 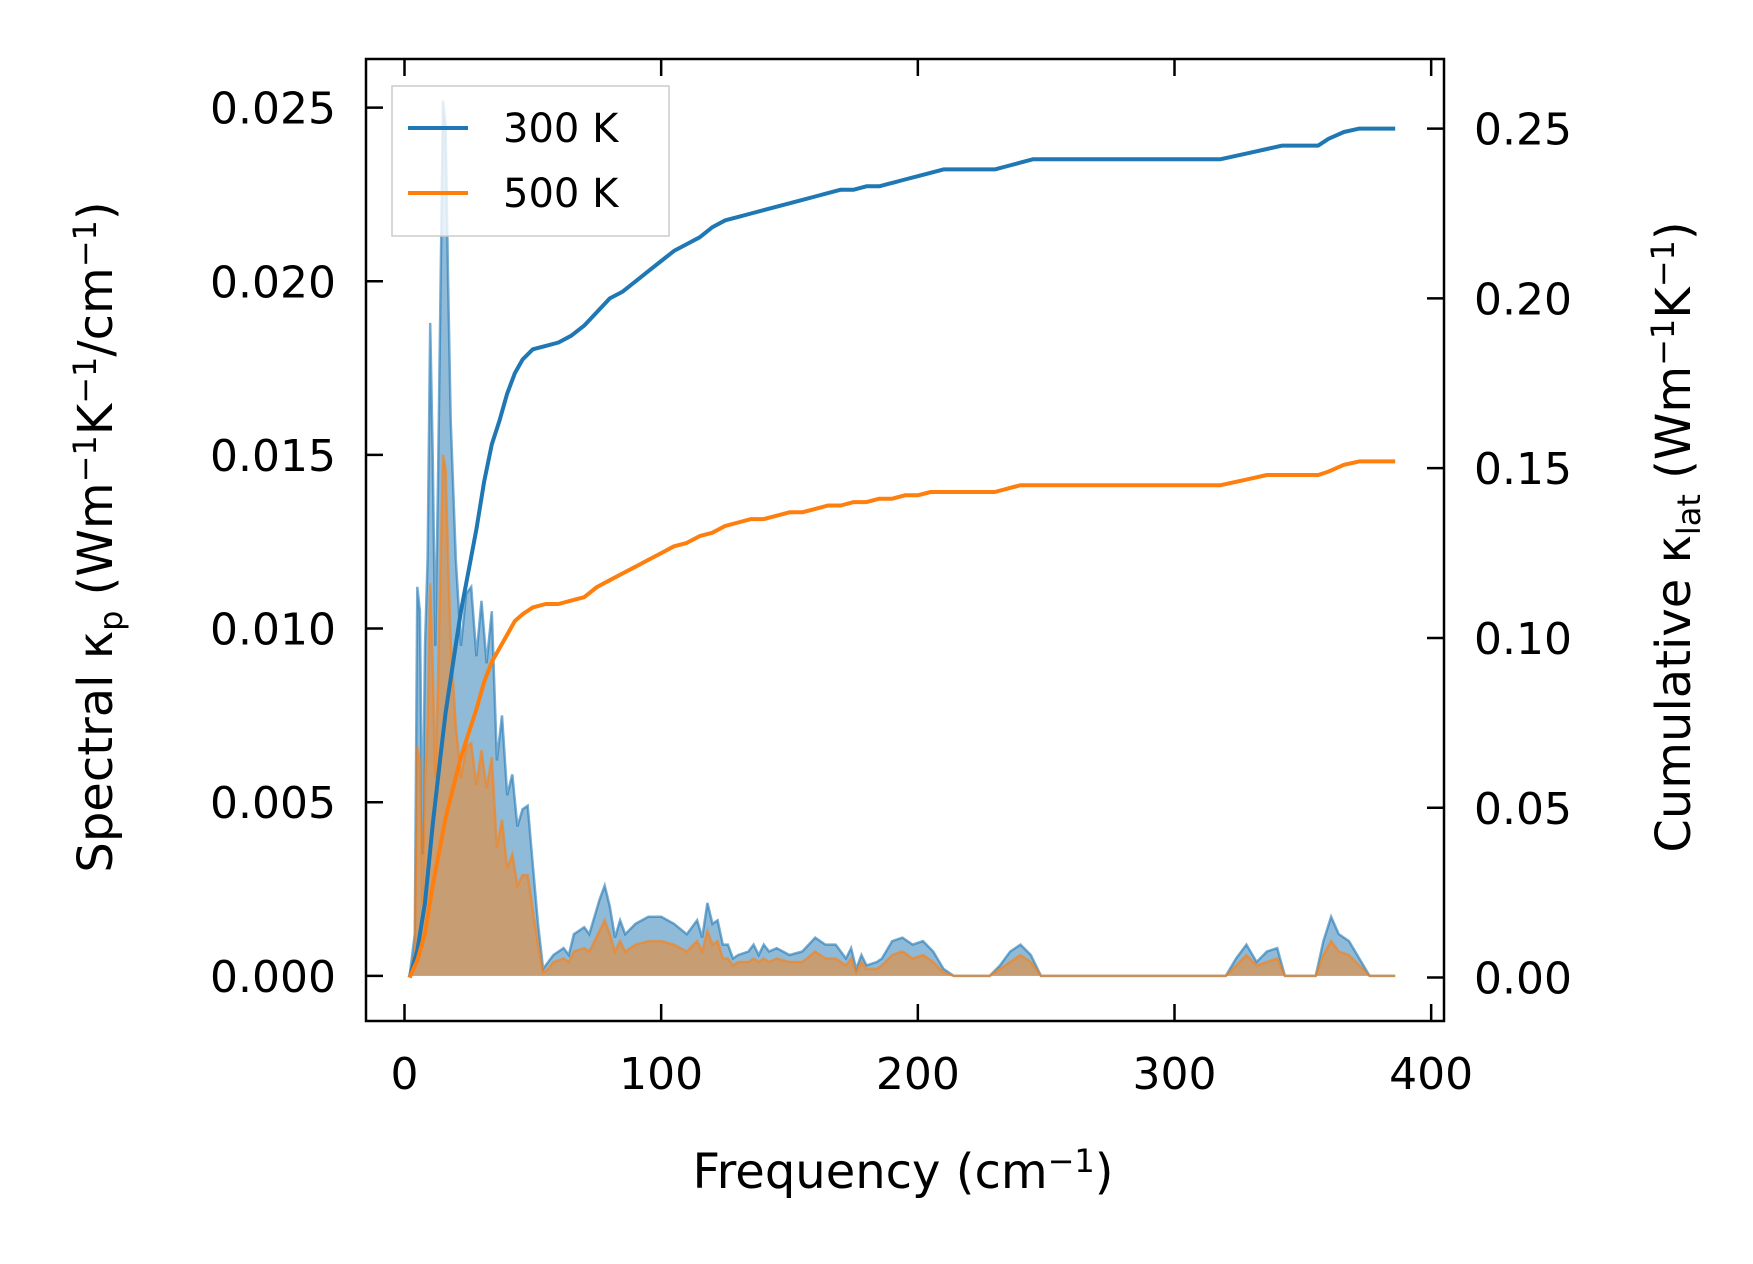 What do you see at coordinates (1523, 299) in the screenshot?
I see `y-right-tick-label: 0.20` at bounding box center [1523, 299].